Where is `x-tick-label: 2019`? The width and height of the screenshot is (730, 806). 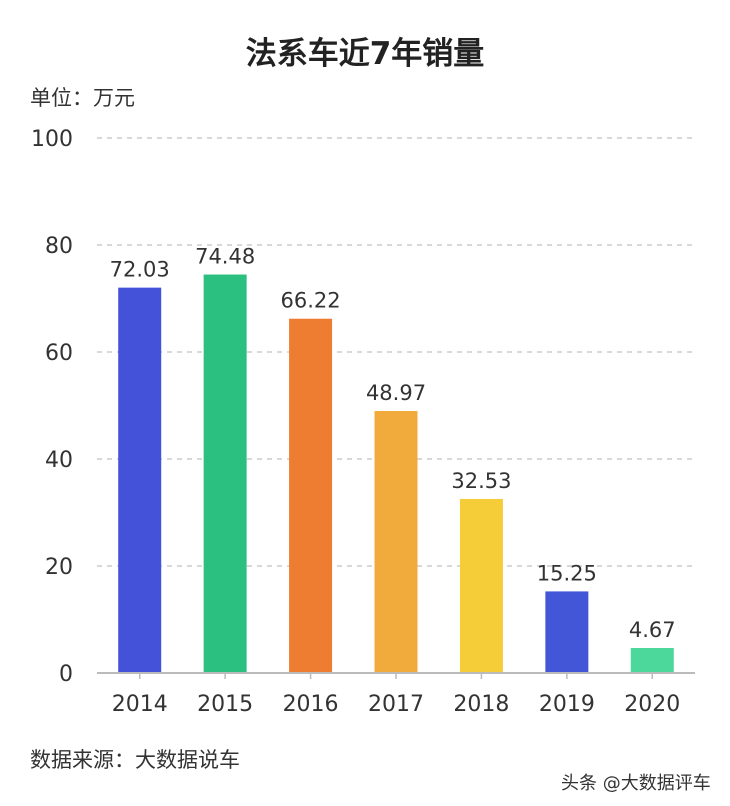
x-tick-label: 2019 is located at coordinates (567, 704).